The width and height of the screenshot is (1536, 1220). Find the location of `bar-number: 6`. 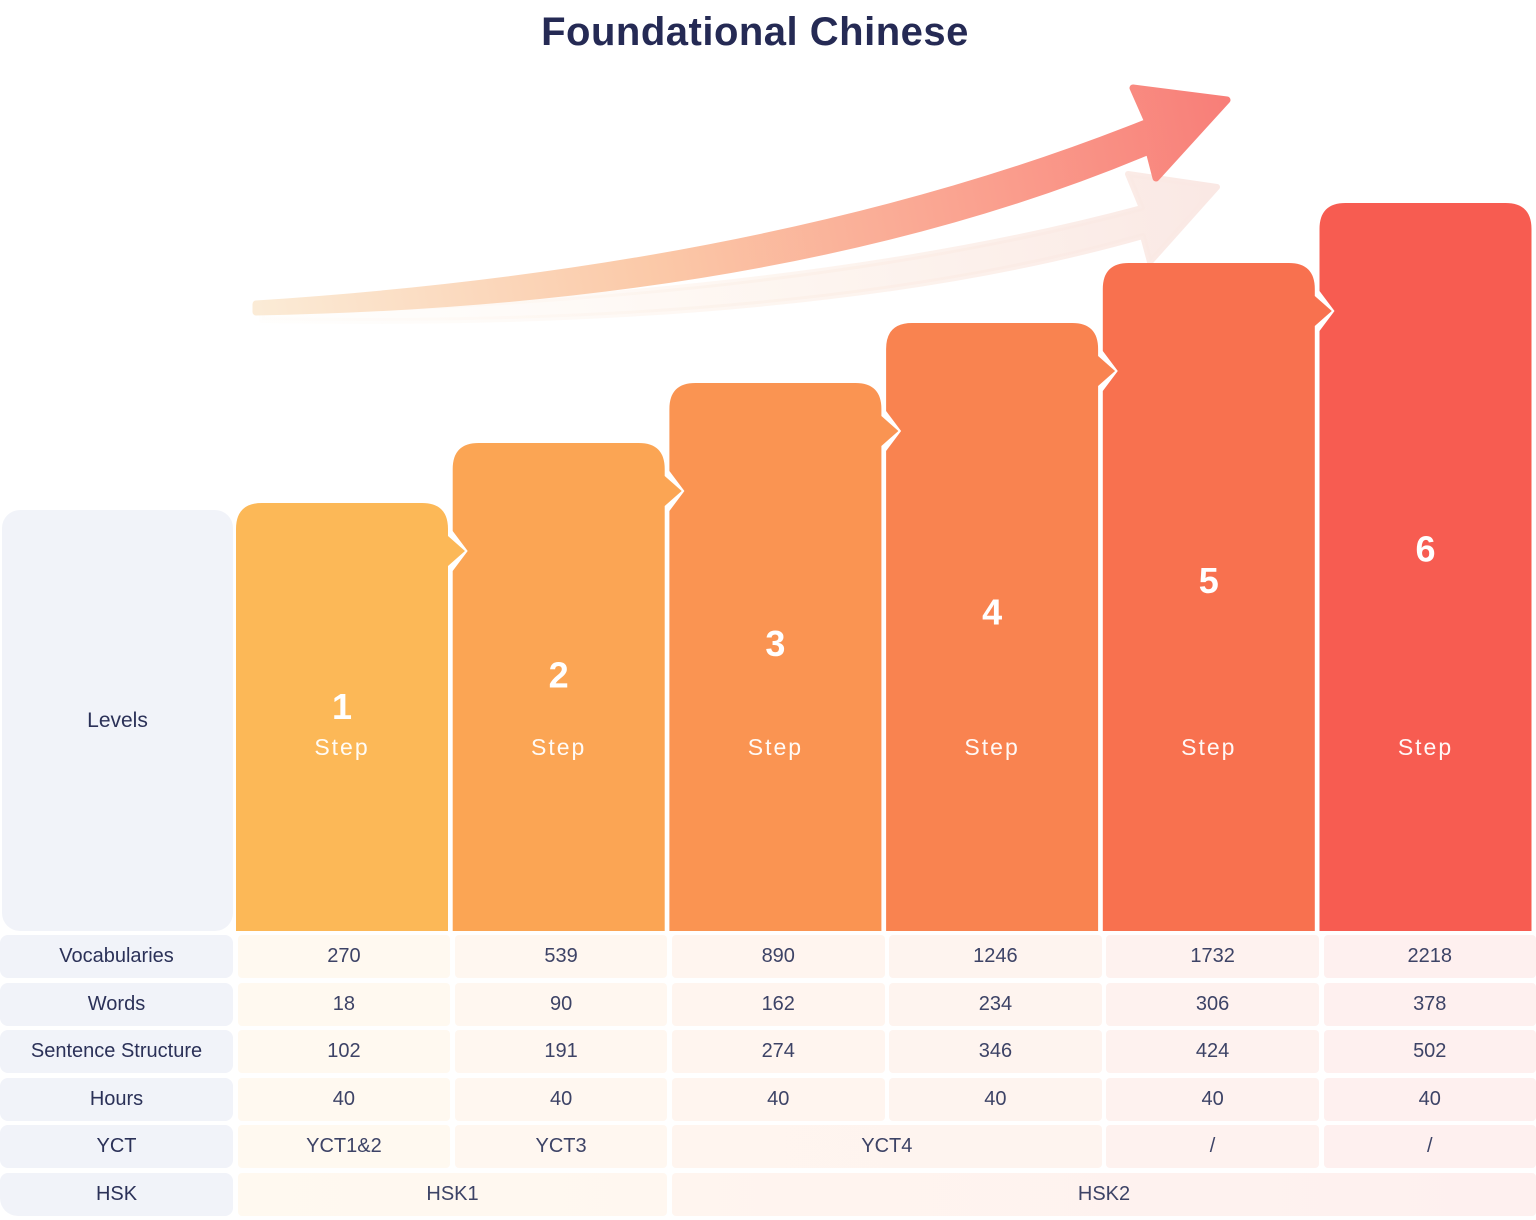

bar-number: 6 is located at coordinates (1425, 548).